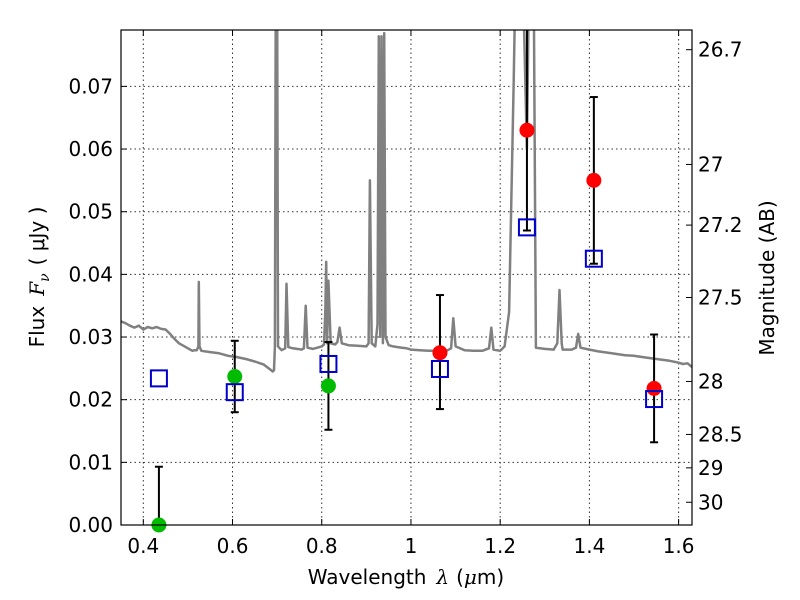 Image resolution: width=800 pixels, height=600 pixels. I want to click on x-tick-label: 1, so click(411, 546).